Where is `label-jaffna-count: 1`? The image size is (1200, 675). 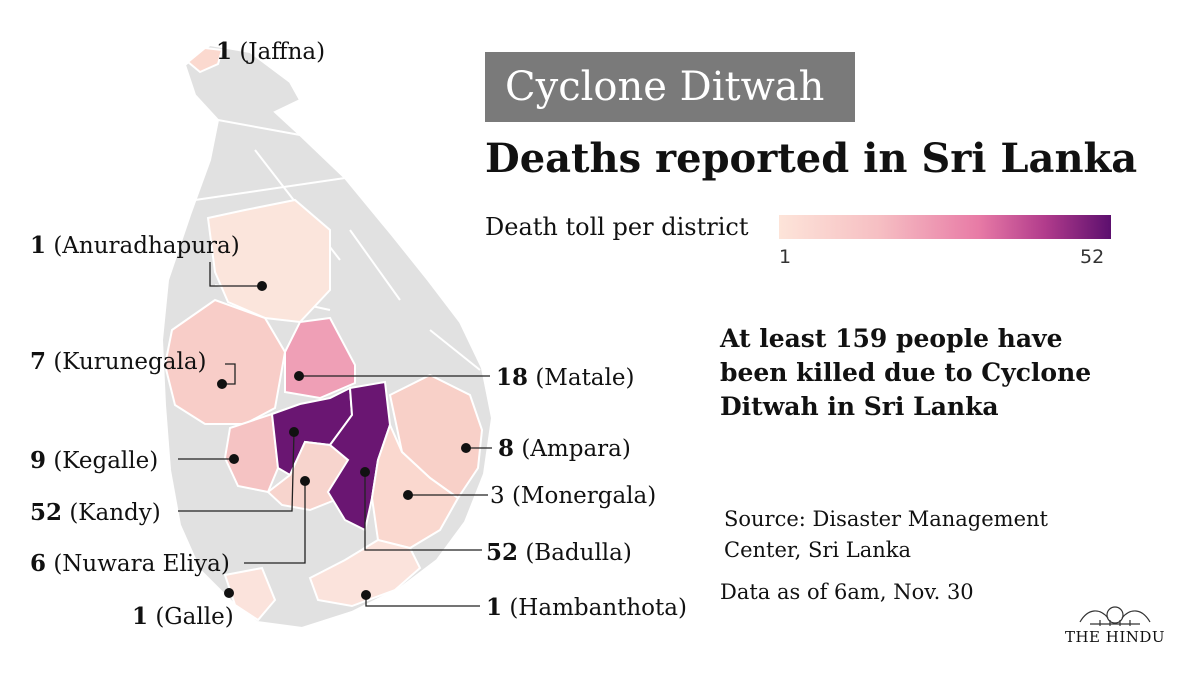
label-jaffna-count: 1 is located at coordinates (224, 51).